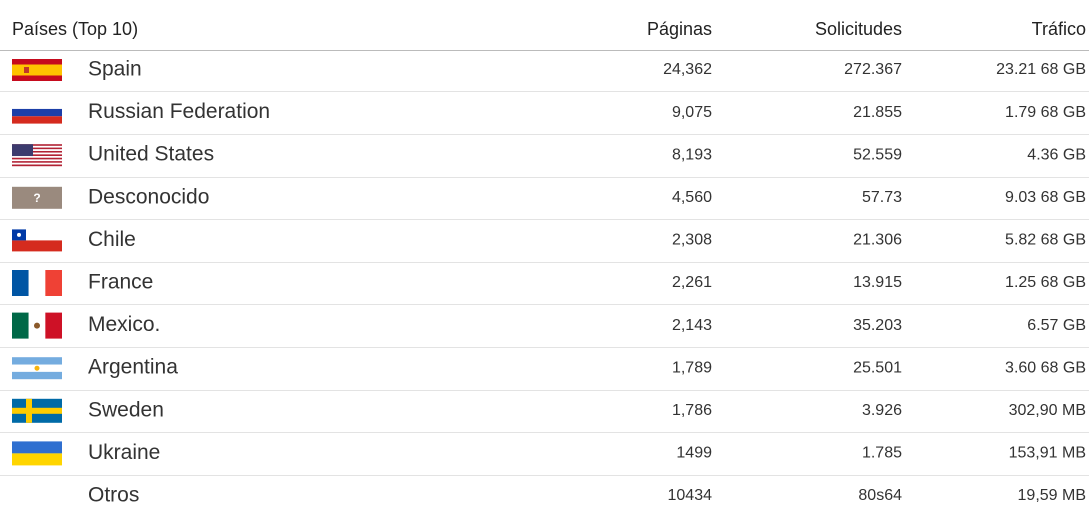 Image resolution: width=1089 pixels, height=514 pixels. Describe the element at coordinates (877, 154) in the screenshot. I see `cell-value: 52.559` at that location.